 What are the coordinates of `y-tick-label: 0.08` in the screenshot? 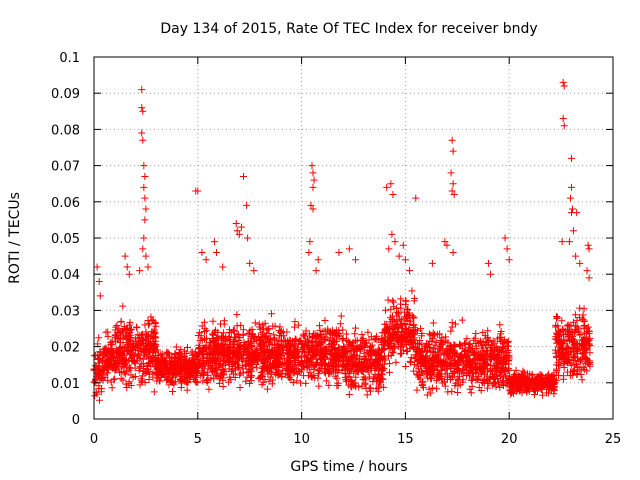 It's located at (65, 130).